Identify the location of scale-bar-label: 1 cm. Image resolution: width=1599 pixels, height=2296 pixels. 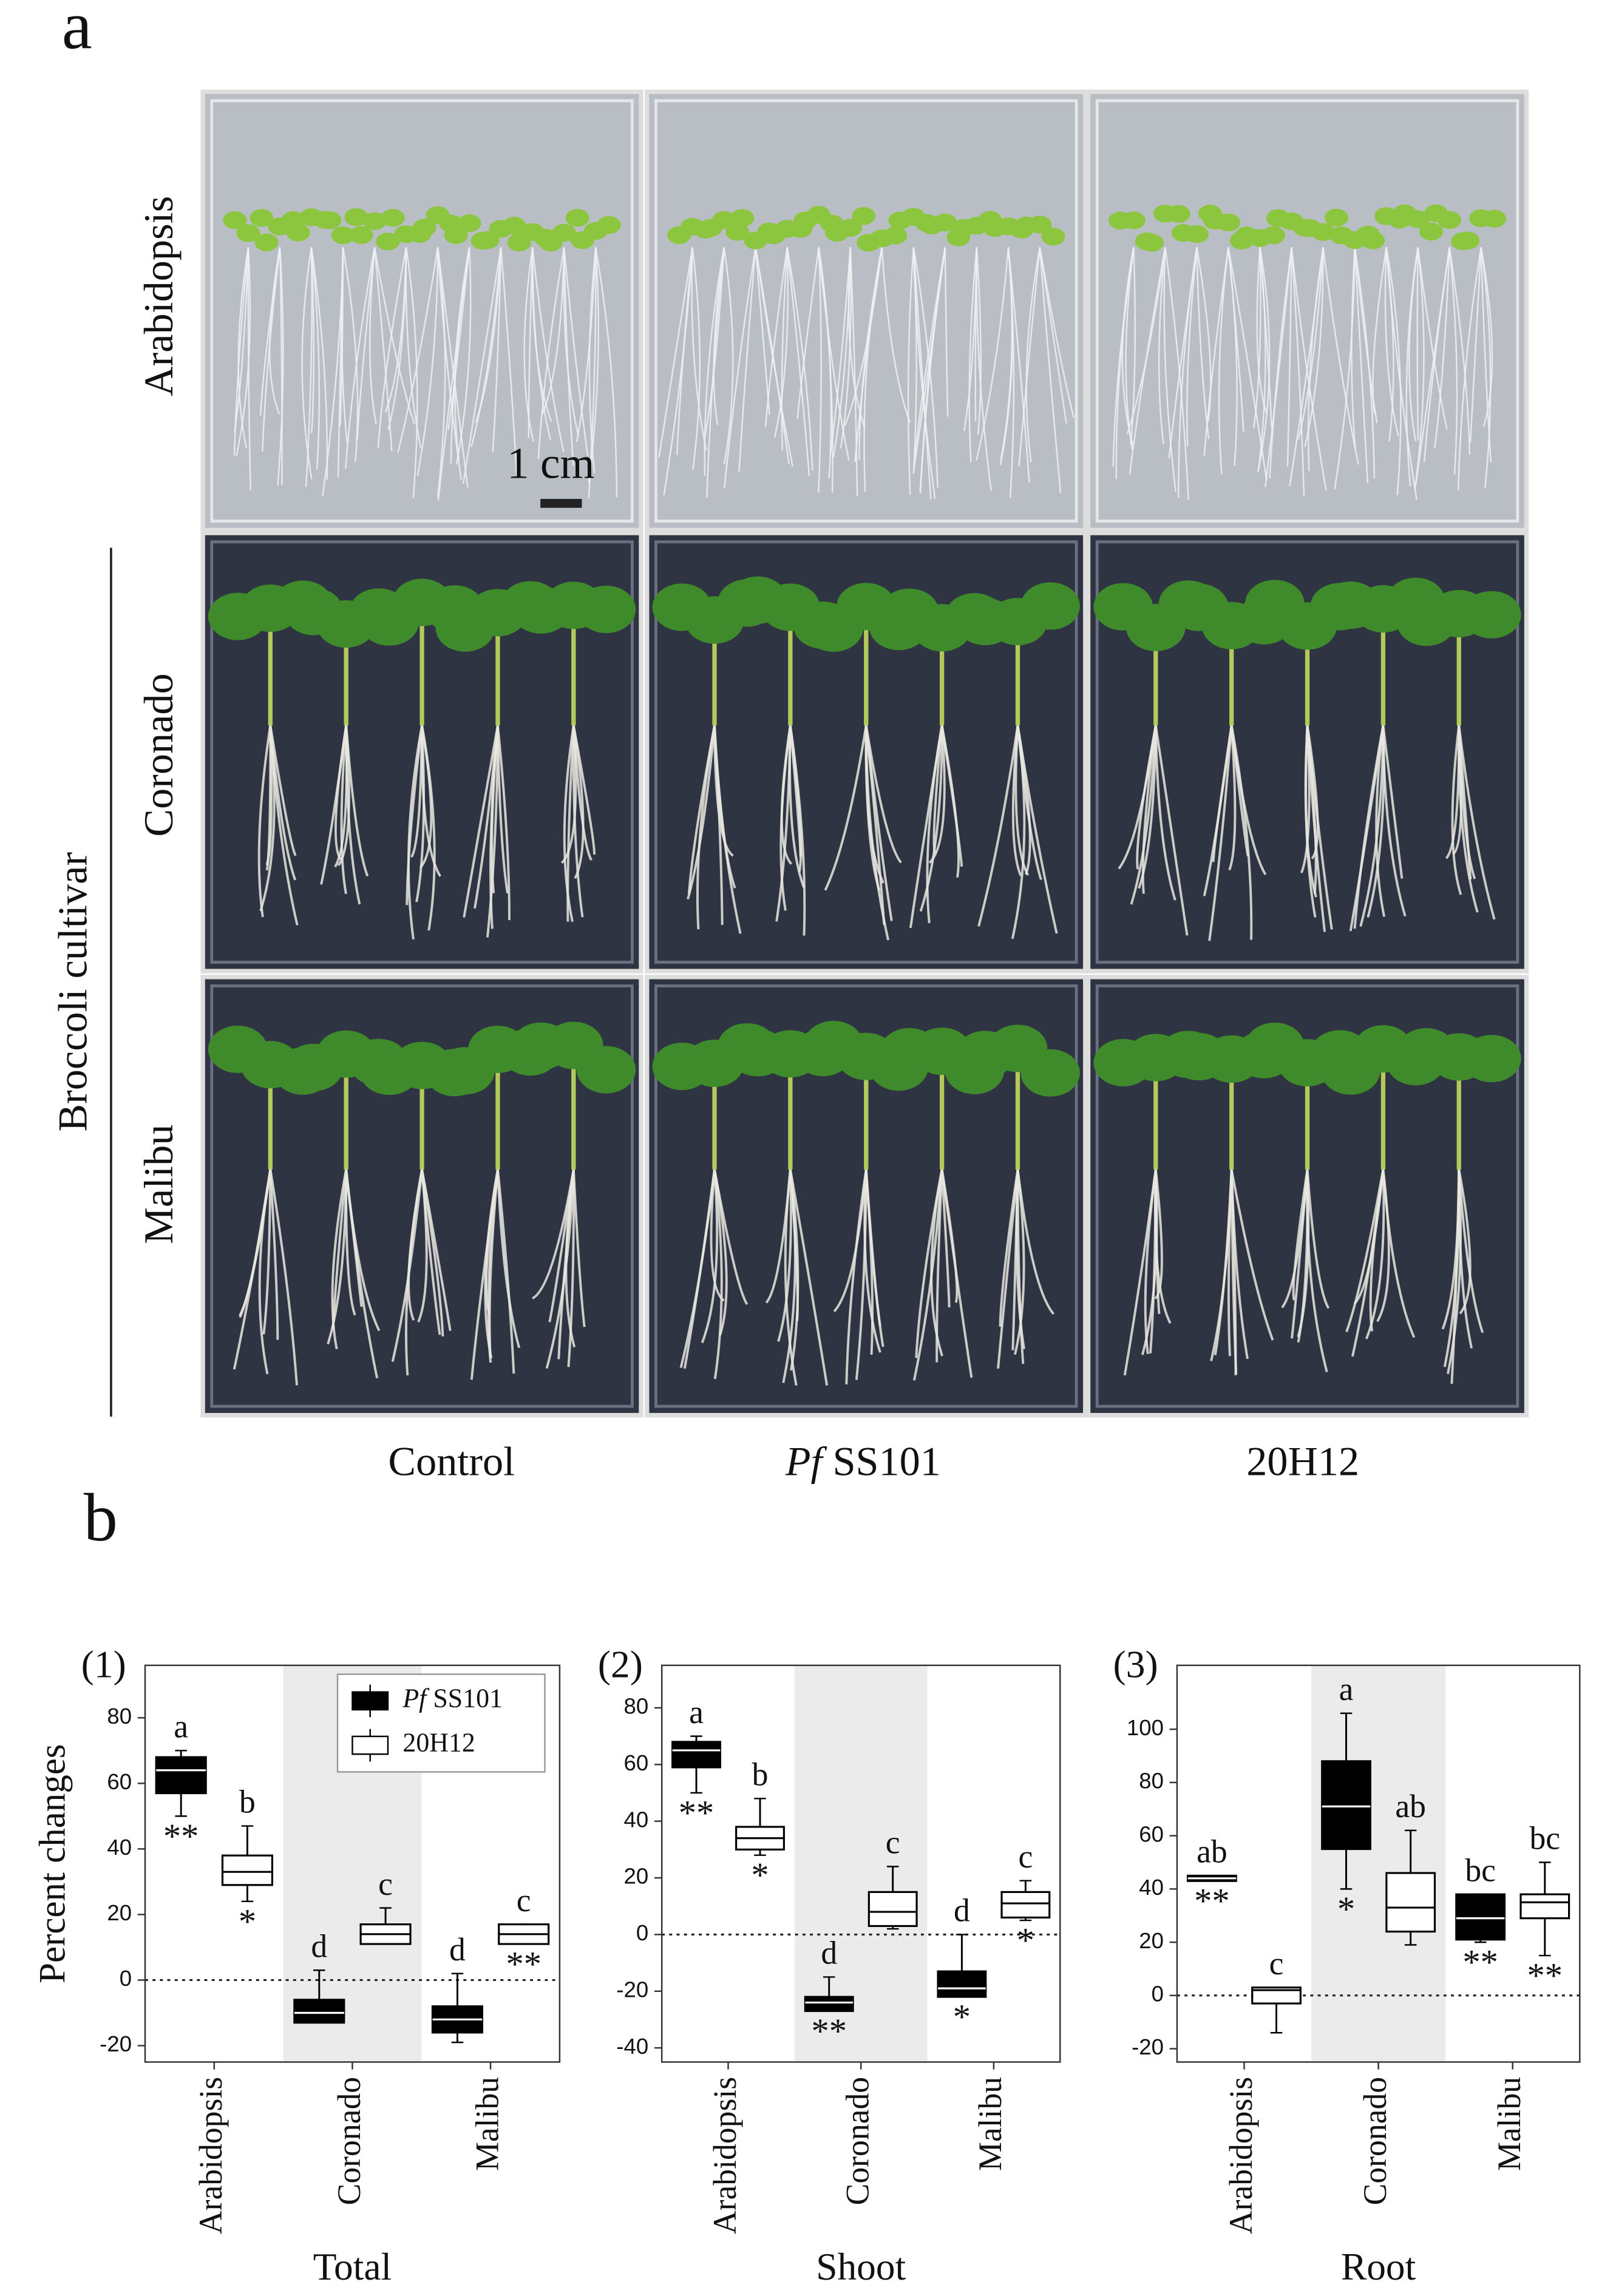
(550, 463).